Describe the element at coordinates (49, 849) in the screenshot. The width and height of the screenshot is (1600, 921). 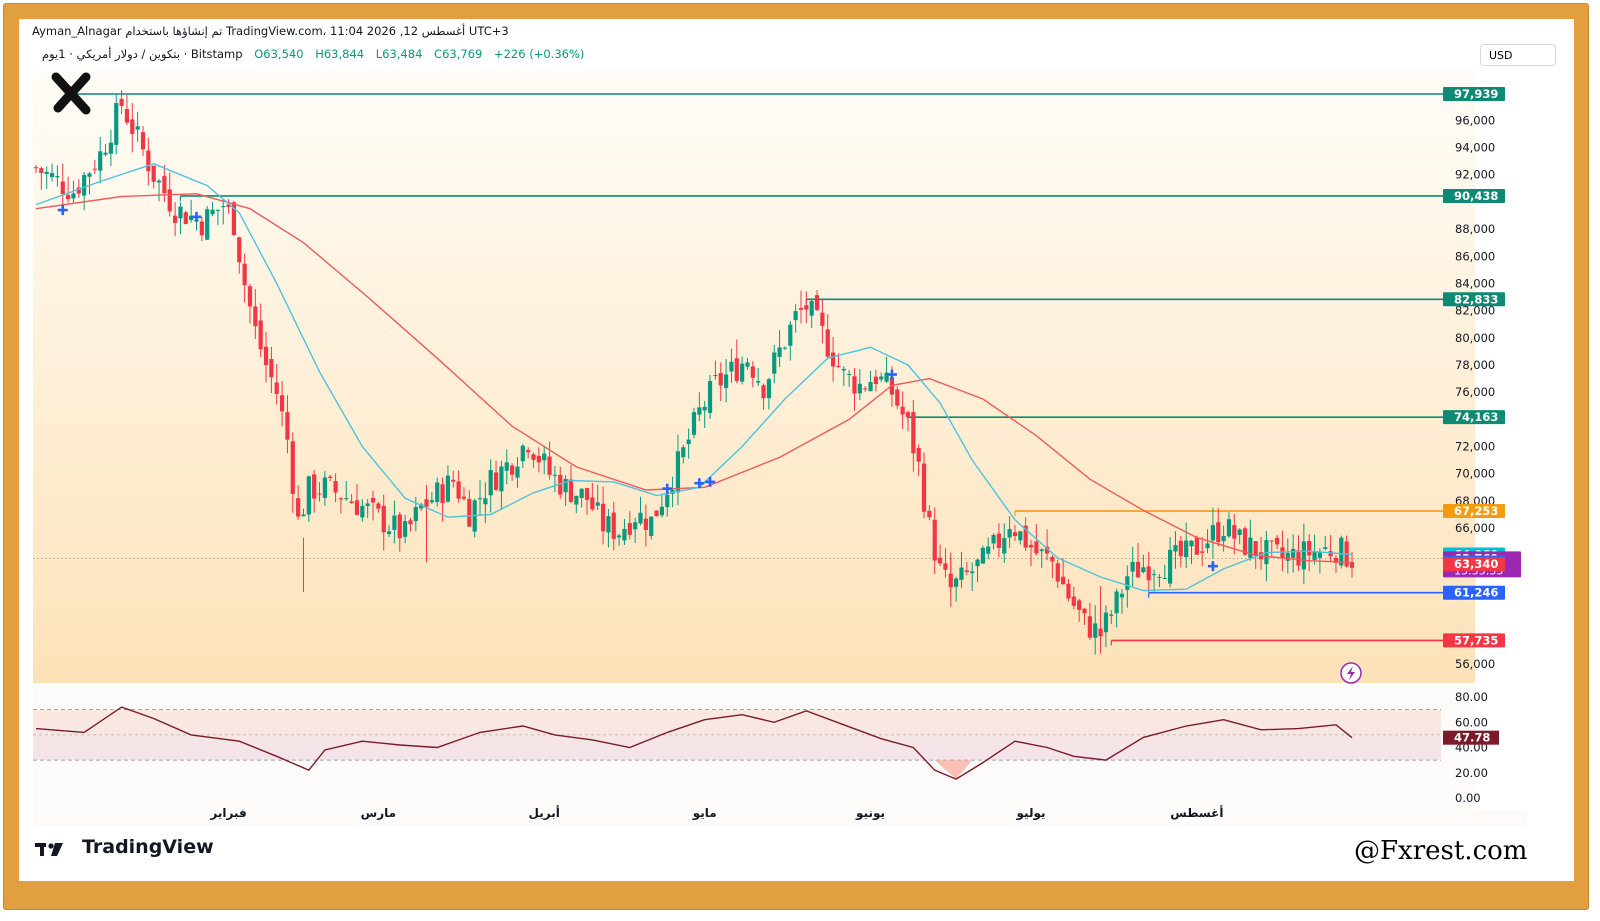
I see `tradingview-logo-icon` at that location.